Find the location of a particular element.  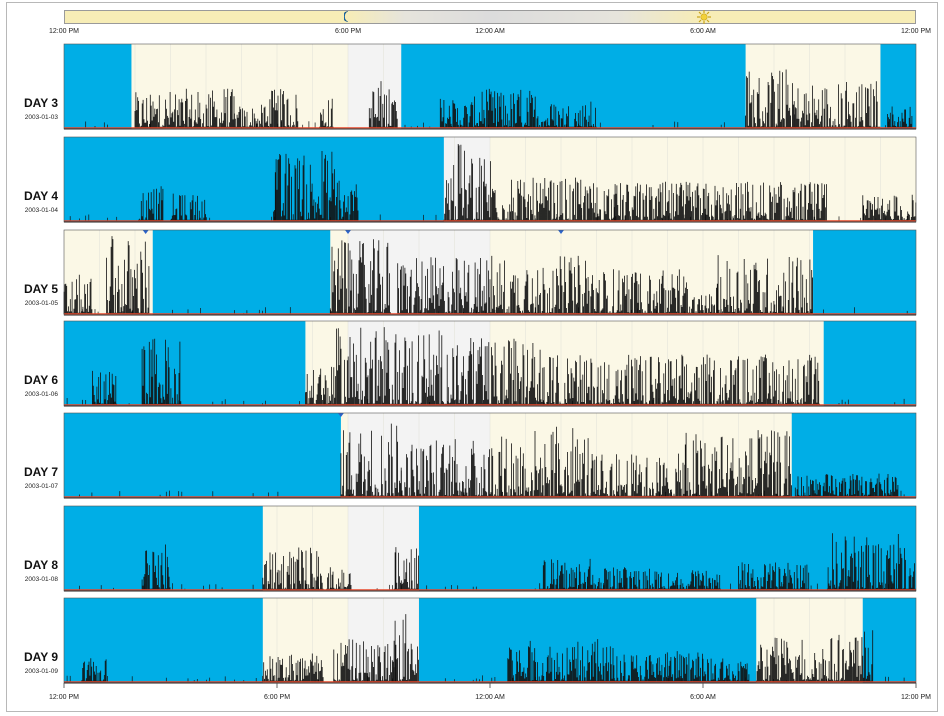

day-label: DAY 9 is located at coordinates (40, 657).